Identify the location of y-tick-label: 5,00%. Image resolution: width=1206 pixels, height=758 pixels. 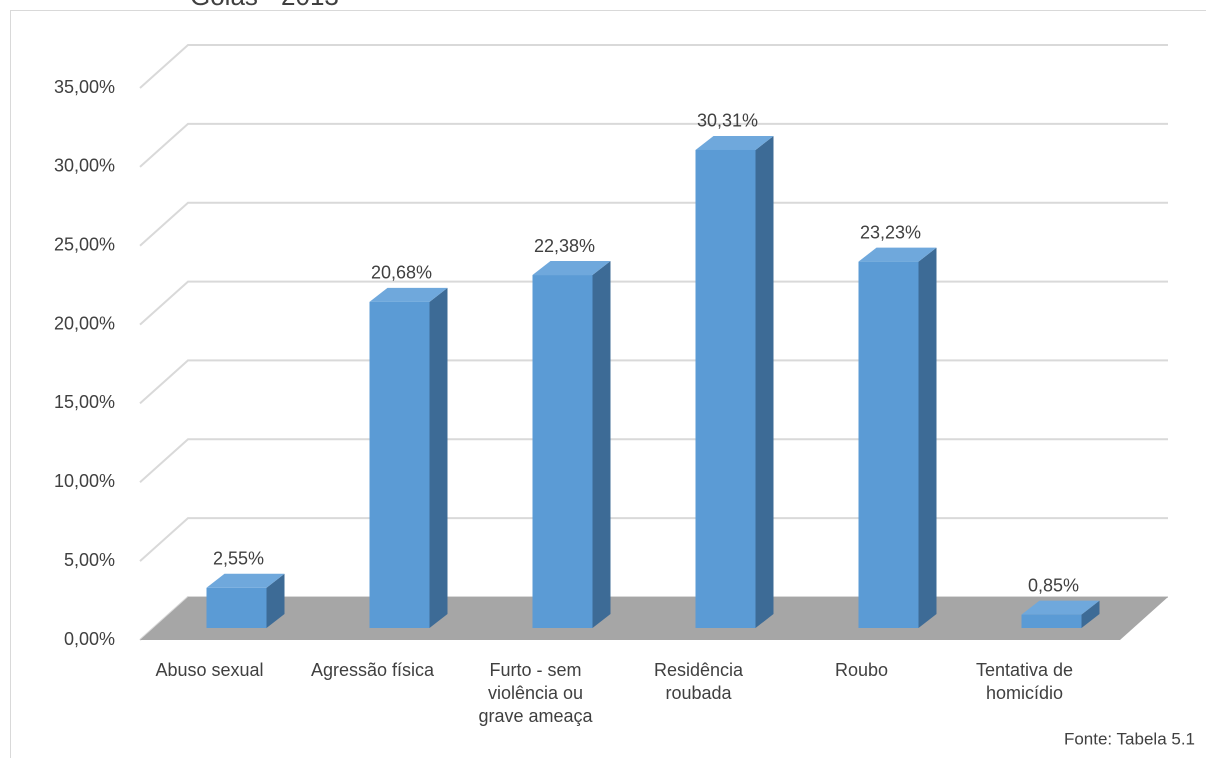
(89, 560).